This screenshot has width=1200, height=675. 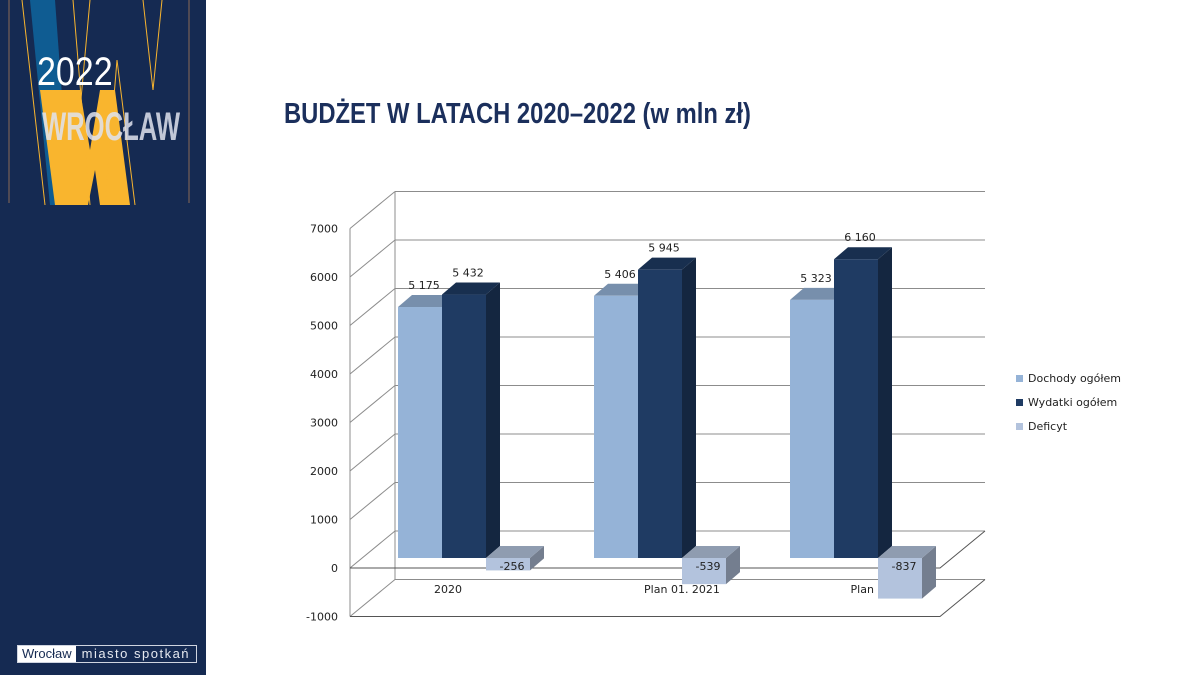 I want to click on slide-title: BUDŻET W LATACH 2020–2022 (w mln zł), so click(x=517, y=114).